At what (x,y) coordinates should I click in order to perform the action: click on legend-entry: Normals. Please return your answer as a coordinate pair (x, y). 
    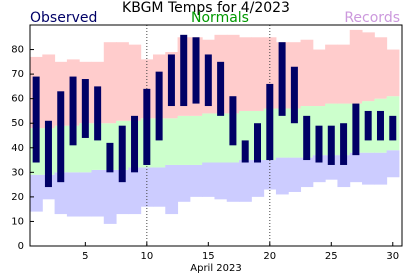
    Looking at the image, I should click on (220, 18).